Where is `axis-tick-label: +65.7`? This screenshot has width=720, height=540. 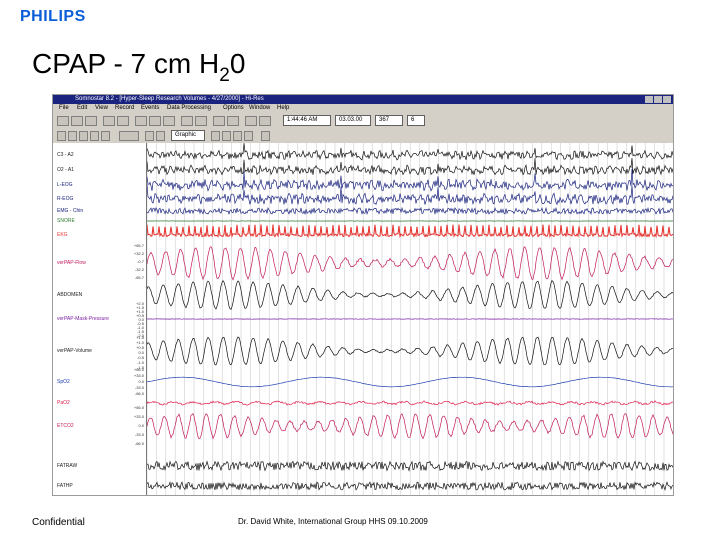
axis-tick-label: +65.7 is located at coordinates (138, 245).